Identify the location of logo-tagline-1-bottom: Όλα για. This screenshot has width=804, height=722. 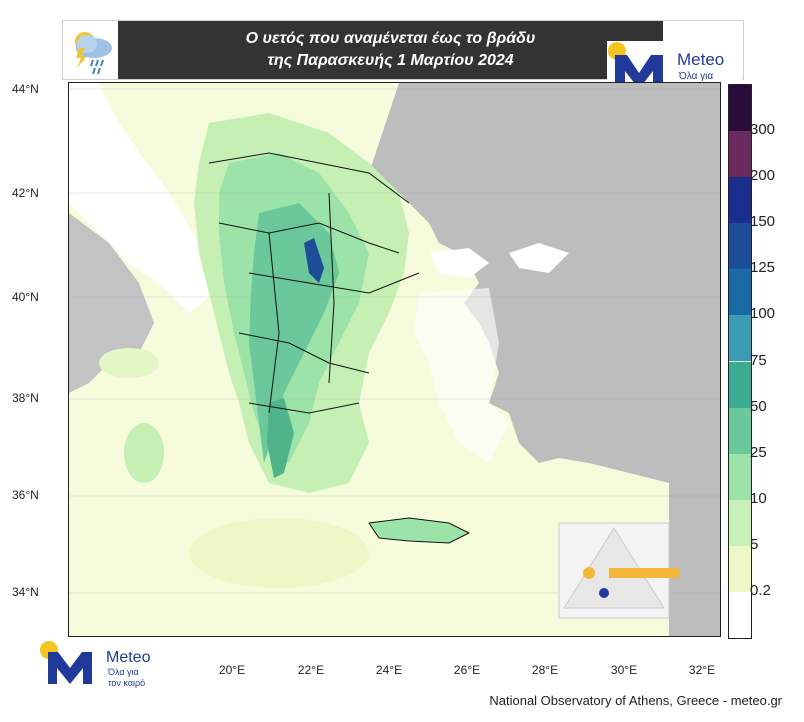
(123, 672).